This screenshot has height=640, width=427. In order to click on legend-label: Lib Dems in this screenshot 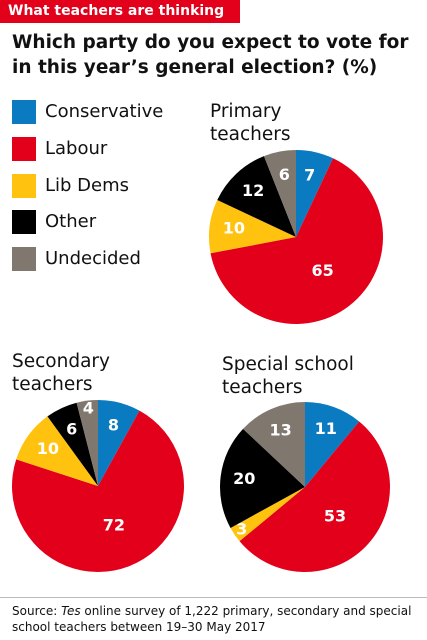, I will do `click(87, 185)`.